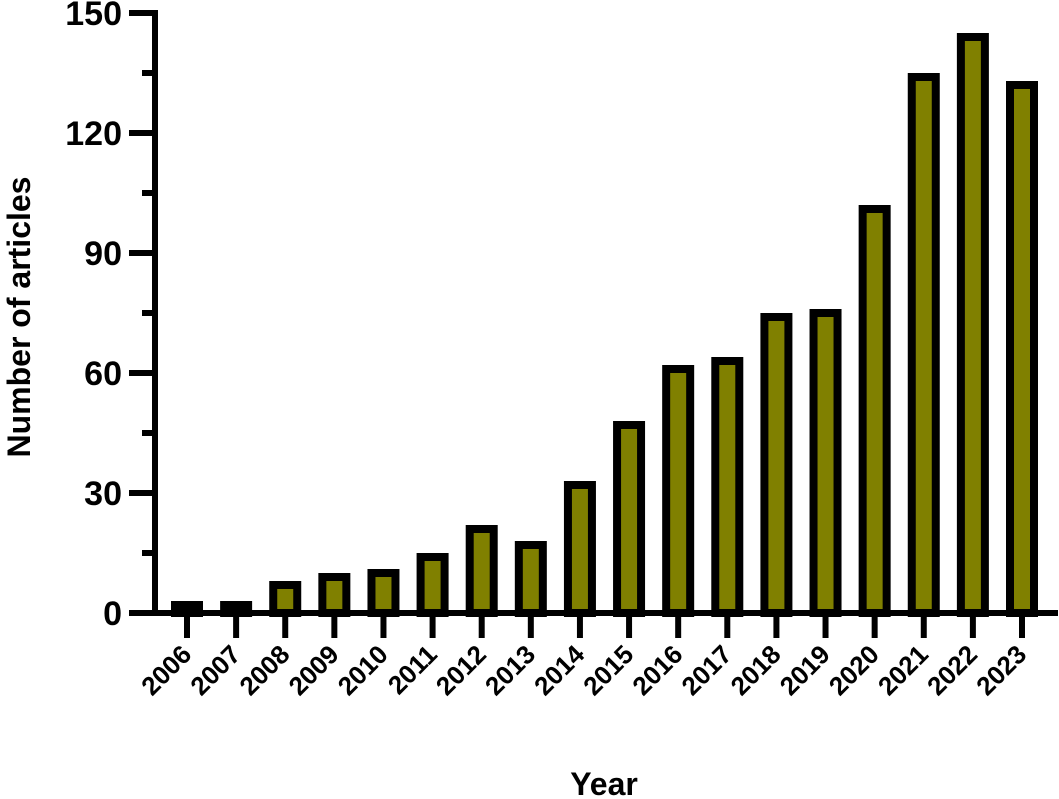 The height and width of the screenshot is (799, 1059). Describe the element at coordinates (604, 782) in the screenshot. I see `x-axis-title: Year` at that location.